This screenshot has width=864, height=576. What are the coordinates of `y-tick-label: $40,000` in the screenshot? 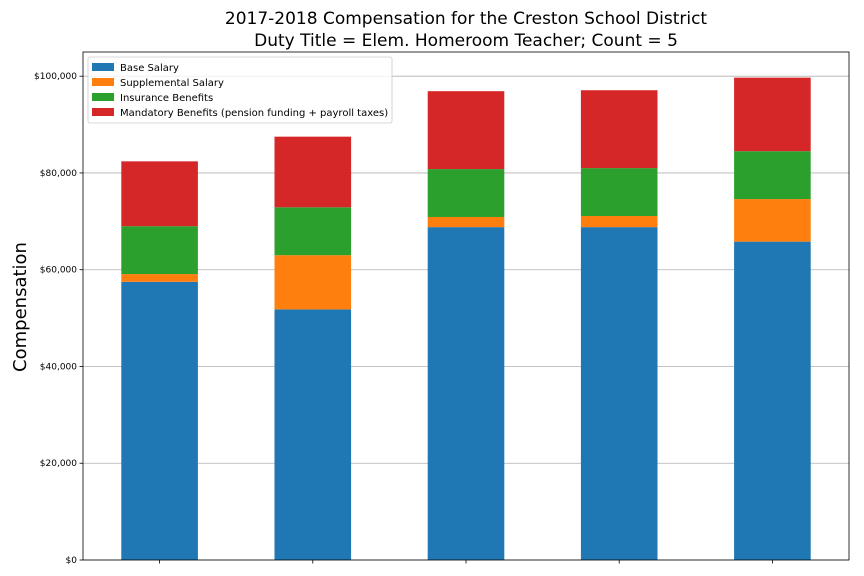 It's located at (58, 367).